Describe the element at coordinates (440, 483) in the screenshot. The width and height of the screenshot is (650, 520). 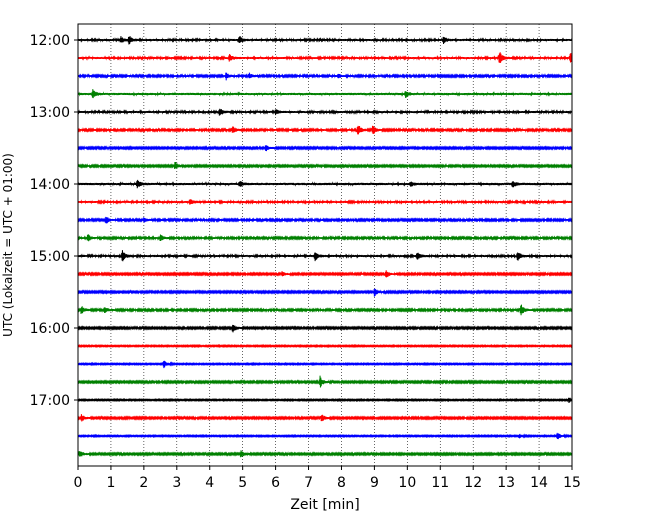
I see `x-tick-label: 11` at that location.